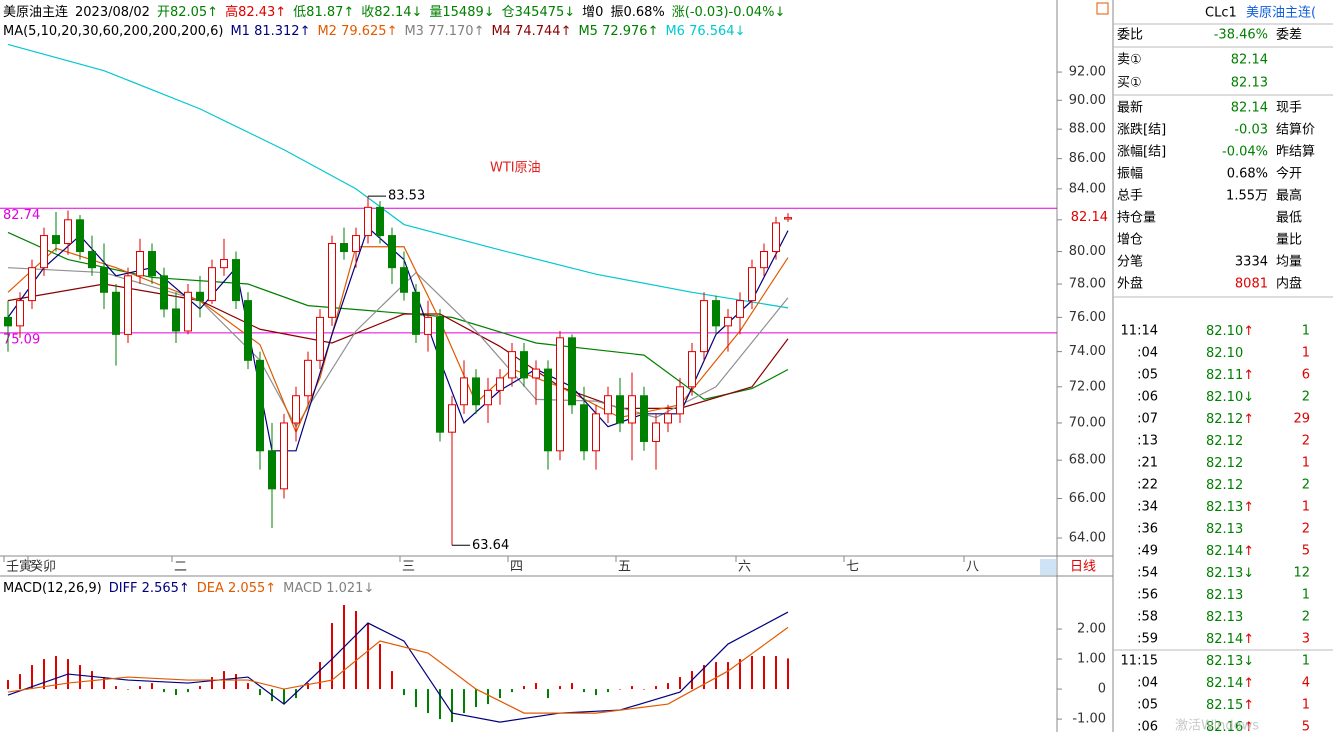 The height and width of the screenshot is (732, 1333). What do you see at coordinates (729, 12) in the screenshot?
I see `legend-item: 涨(-0.03)-0.04%↓` at bounding box center [729, 12].